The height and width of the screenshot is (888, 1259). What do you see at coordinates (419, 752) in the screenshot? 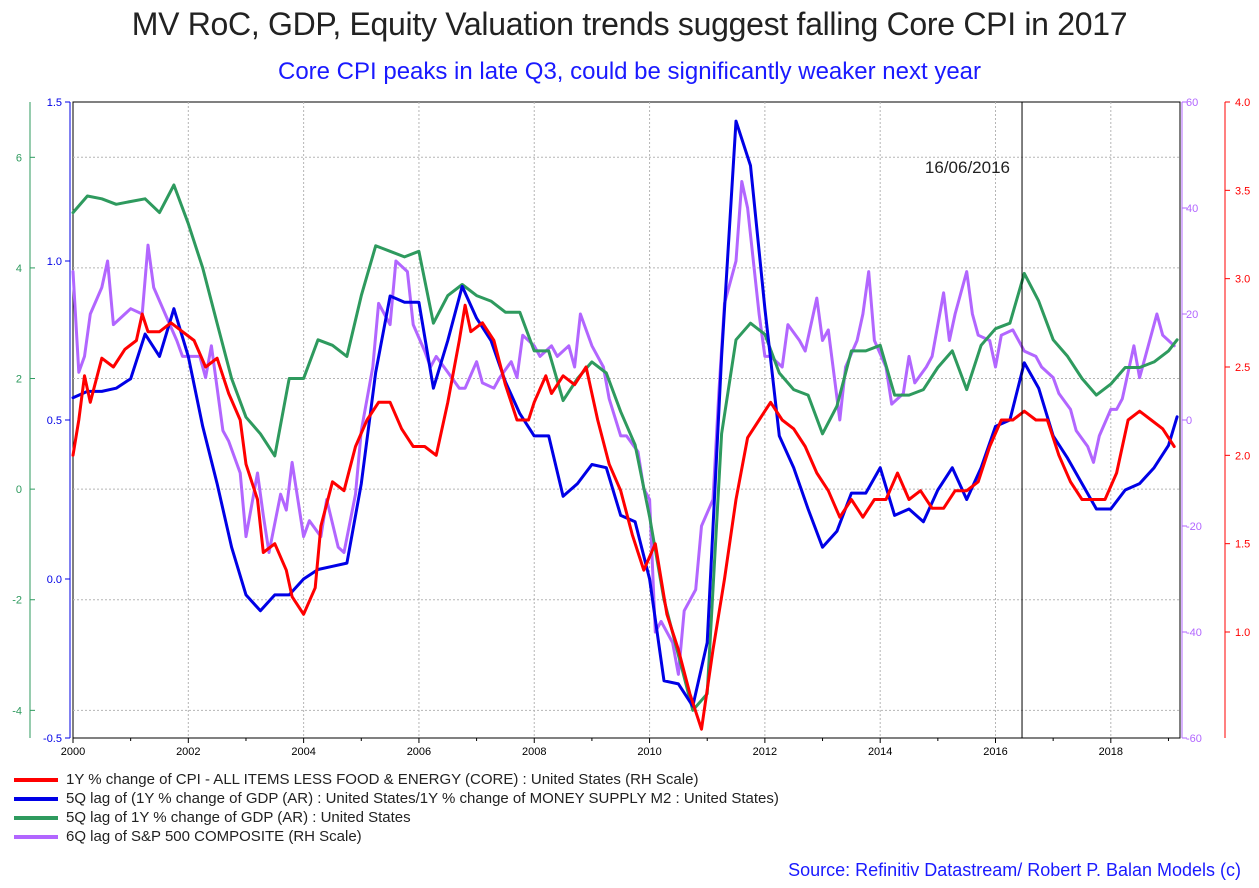
I see `x-tick-label: 2006` at bounding box center [419, 752].